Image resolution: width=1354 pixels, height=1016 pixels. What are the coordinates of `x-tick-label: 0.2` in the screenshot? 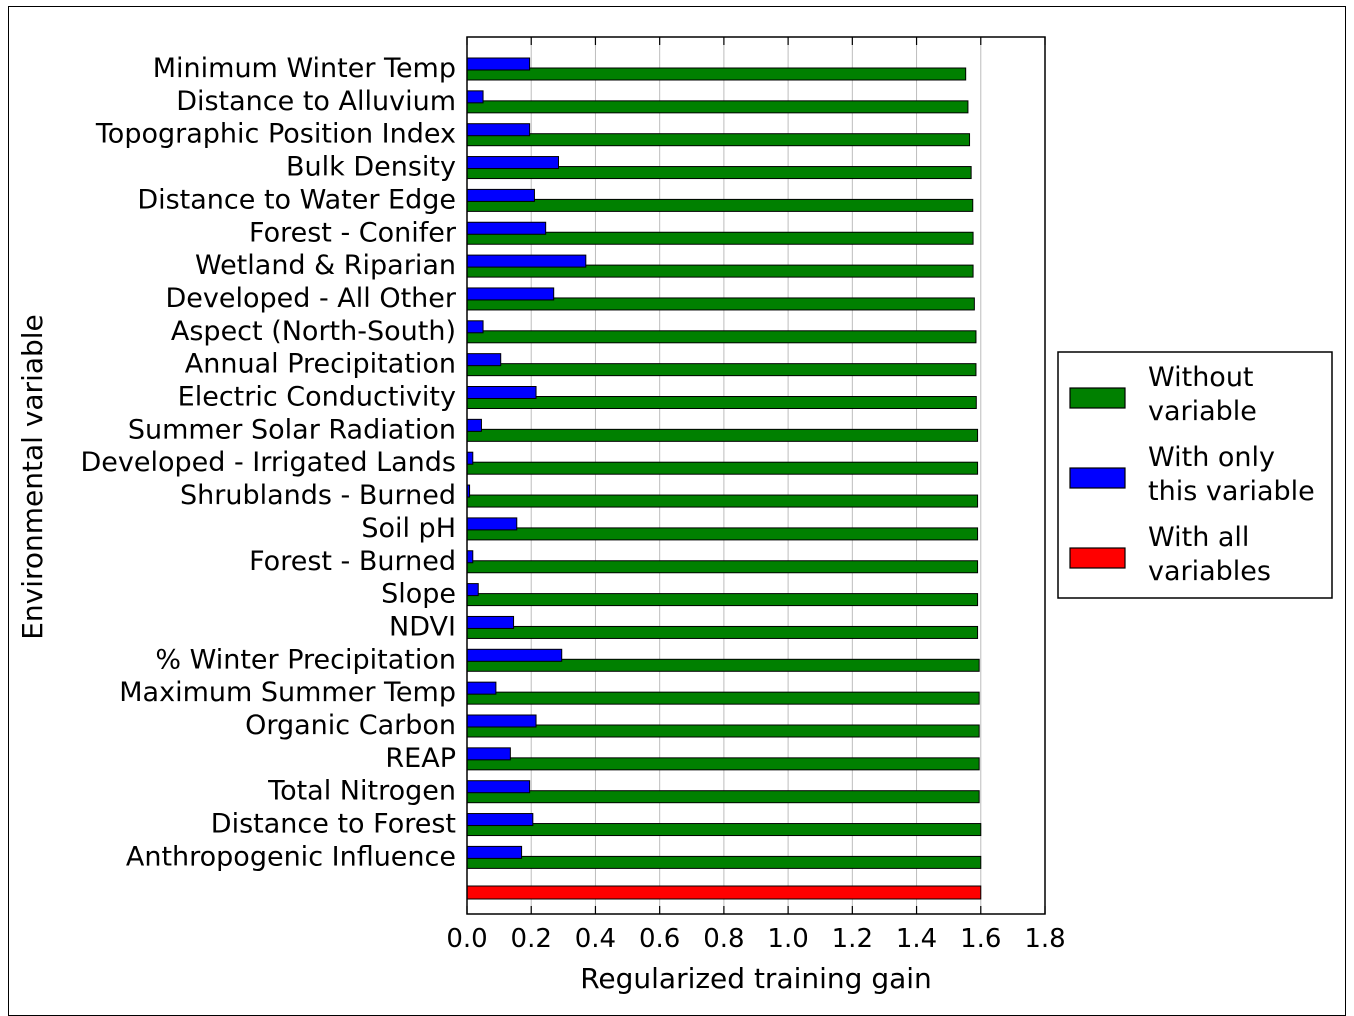 It's located at (531, 939).